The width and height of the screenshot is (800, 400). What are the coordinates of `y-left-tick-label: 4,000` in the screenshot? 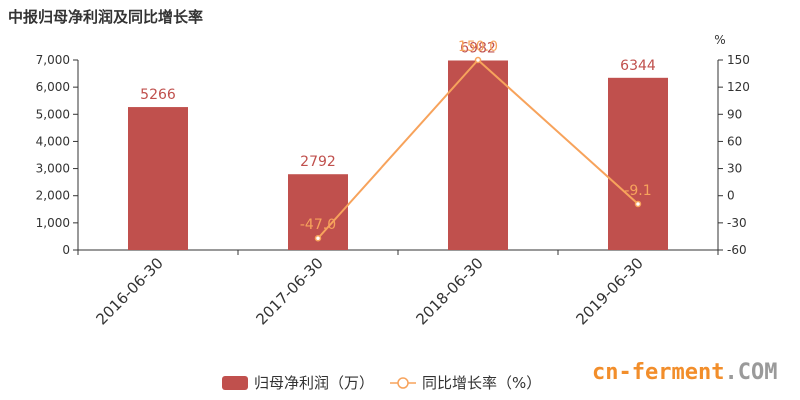 It's located at (53, 141).